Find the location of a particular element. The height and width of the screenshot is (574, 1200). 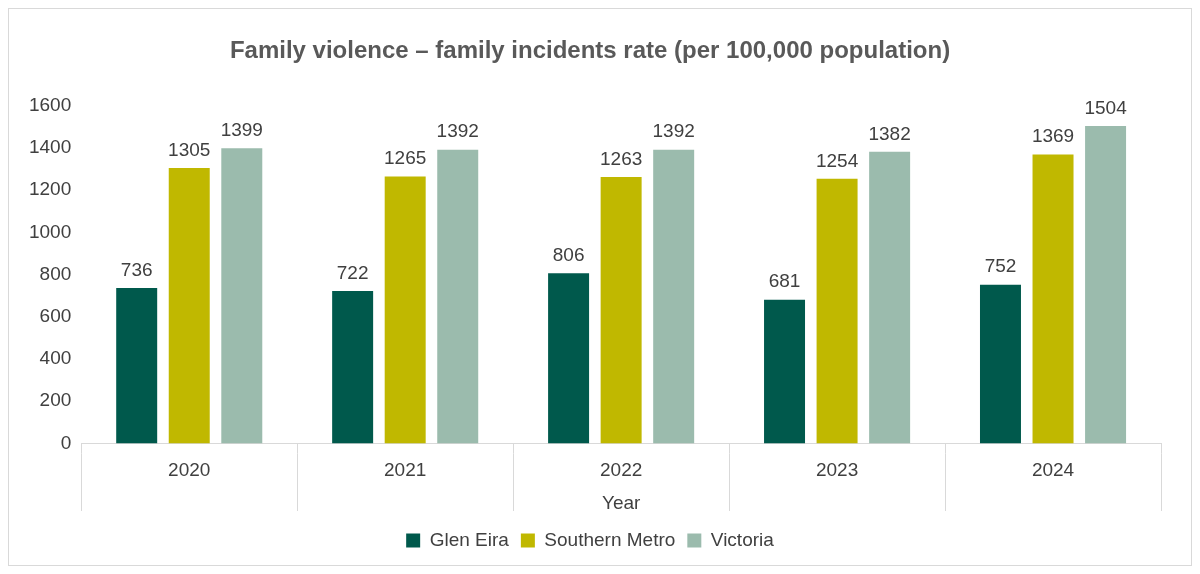

data-label: 1504 is located at coordinates (1106, 107).